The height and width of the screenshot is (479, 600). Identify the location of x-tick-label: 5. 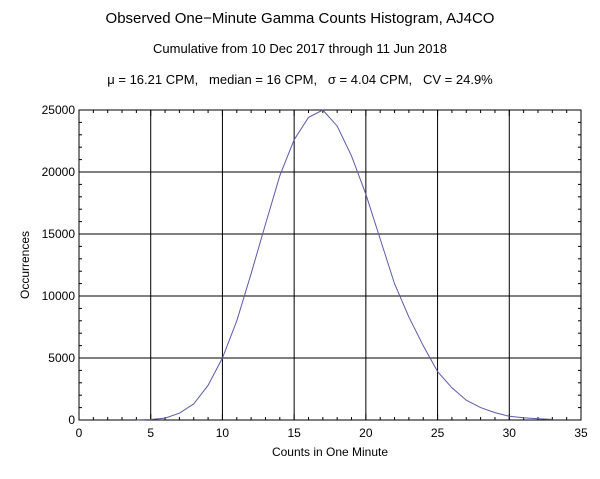
(150, 433).